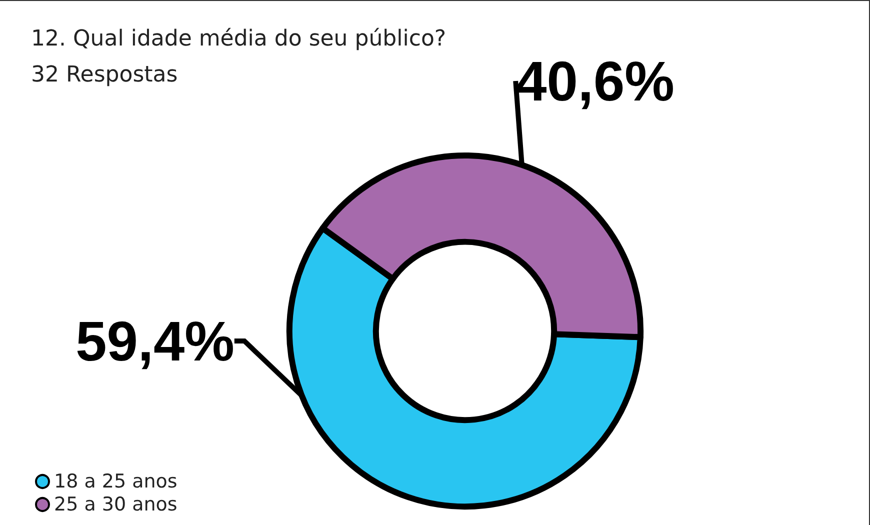  I want to click on legend-label: 18 a 25 anos, so click(116, 481).